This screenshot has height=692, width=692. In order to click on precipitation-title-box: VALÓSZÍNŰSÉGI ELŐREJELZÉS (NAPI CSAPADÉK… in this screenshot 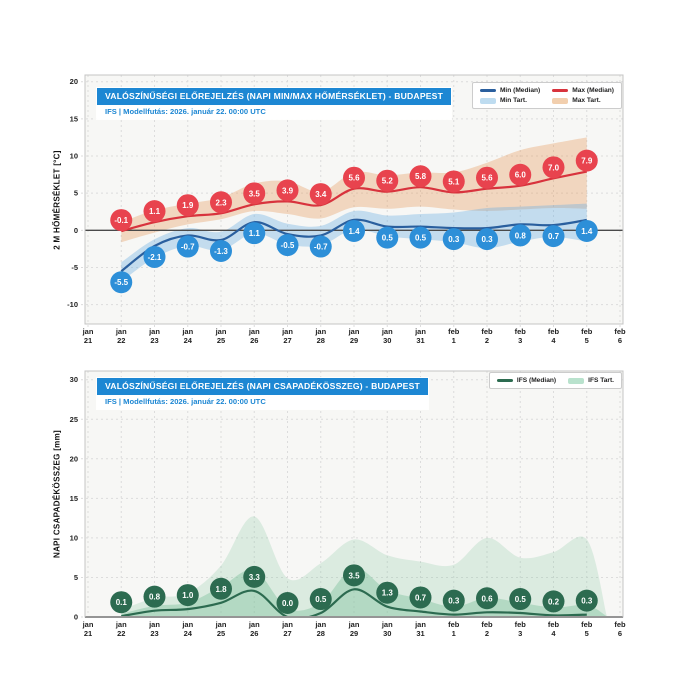, I will do `click(262, 393)`.